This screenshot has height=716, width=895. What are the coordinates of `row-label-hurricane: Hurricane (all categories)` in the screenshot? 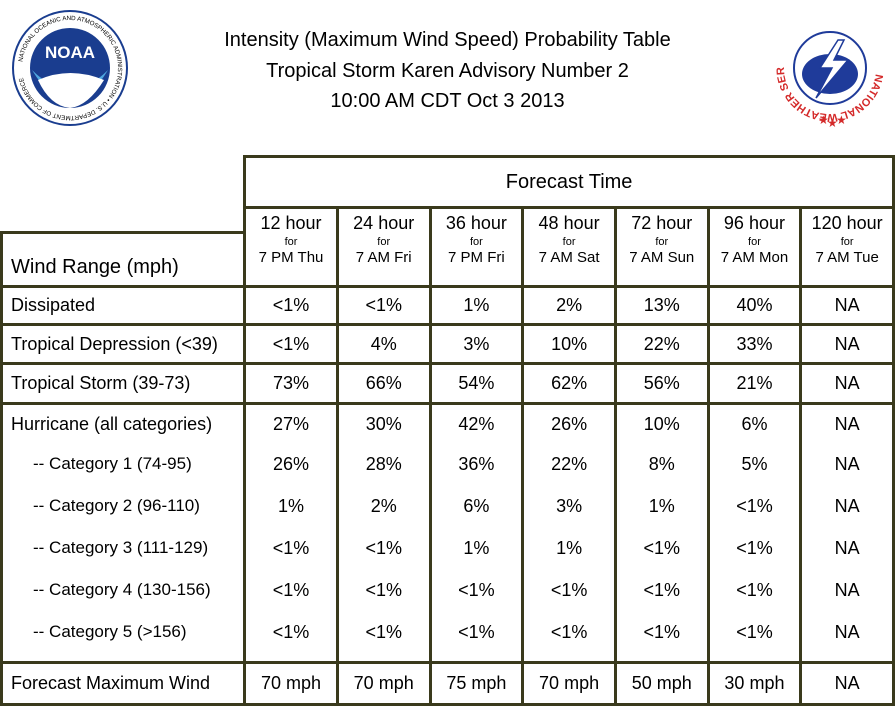 It's located at (112, 424).